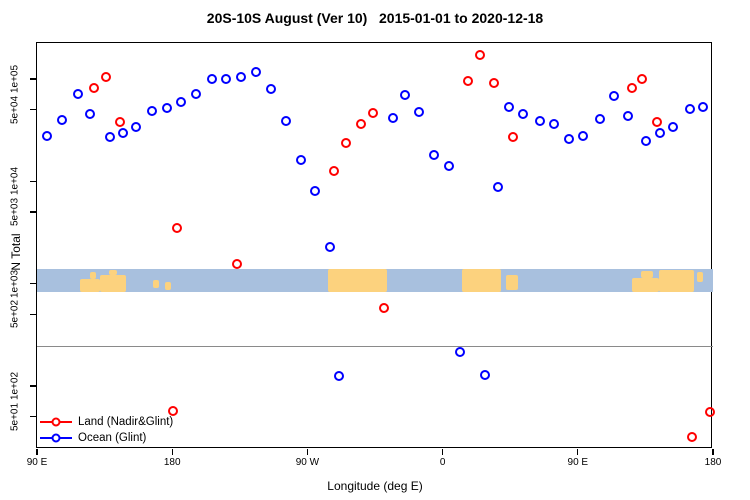 Image resolution: width=750 pixels, height=500 pixels. Describe the element at coordinates (15, 79) in the screenshot. I see `y-axis-tick-label: 1e+05` at that location.